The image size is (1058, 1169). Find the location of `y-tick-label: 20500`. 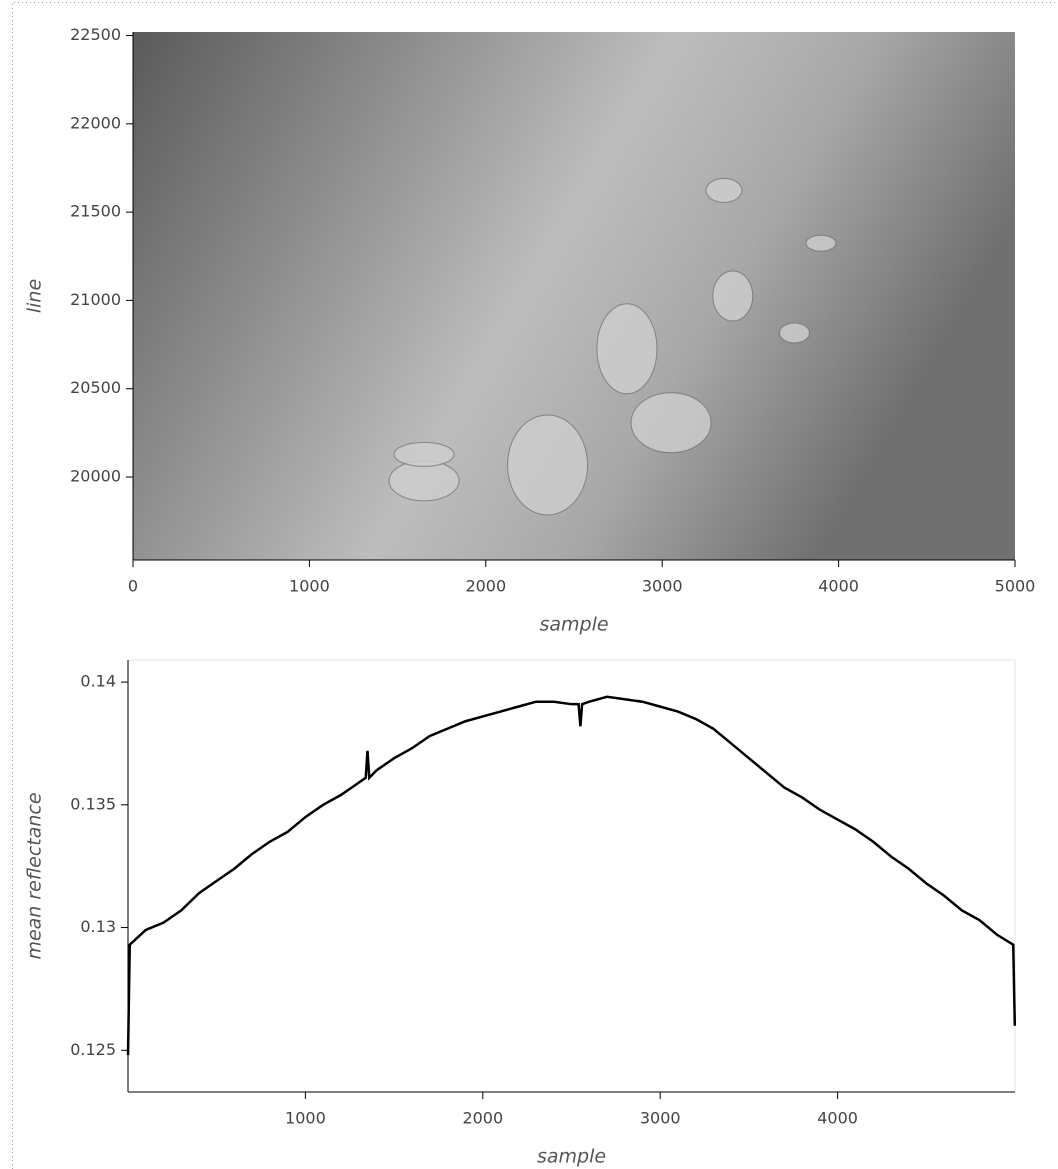

y-tick-label: 20500 is located at coordinates (95, 387).